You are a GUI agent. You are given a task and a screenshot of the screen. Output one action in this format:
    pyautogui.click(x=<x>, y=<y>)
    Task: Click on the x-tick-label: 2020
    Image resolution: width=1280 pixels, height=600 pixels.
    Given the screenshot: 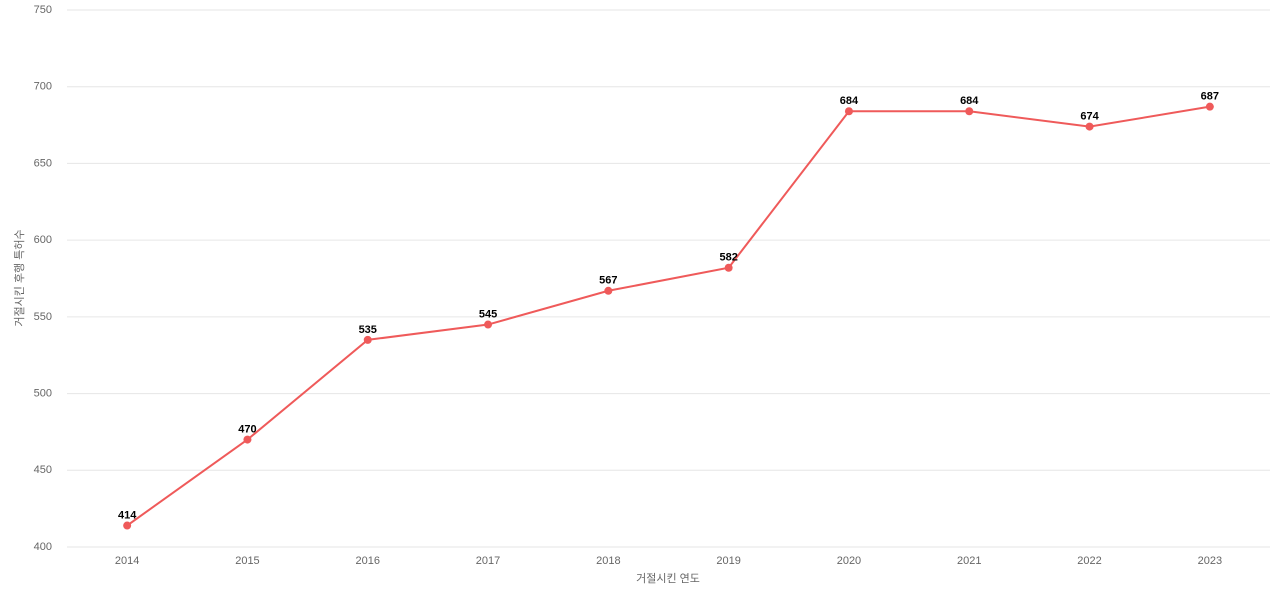 What is the action you would take?
    pyautogui.click(x=849, y=561)
    